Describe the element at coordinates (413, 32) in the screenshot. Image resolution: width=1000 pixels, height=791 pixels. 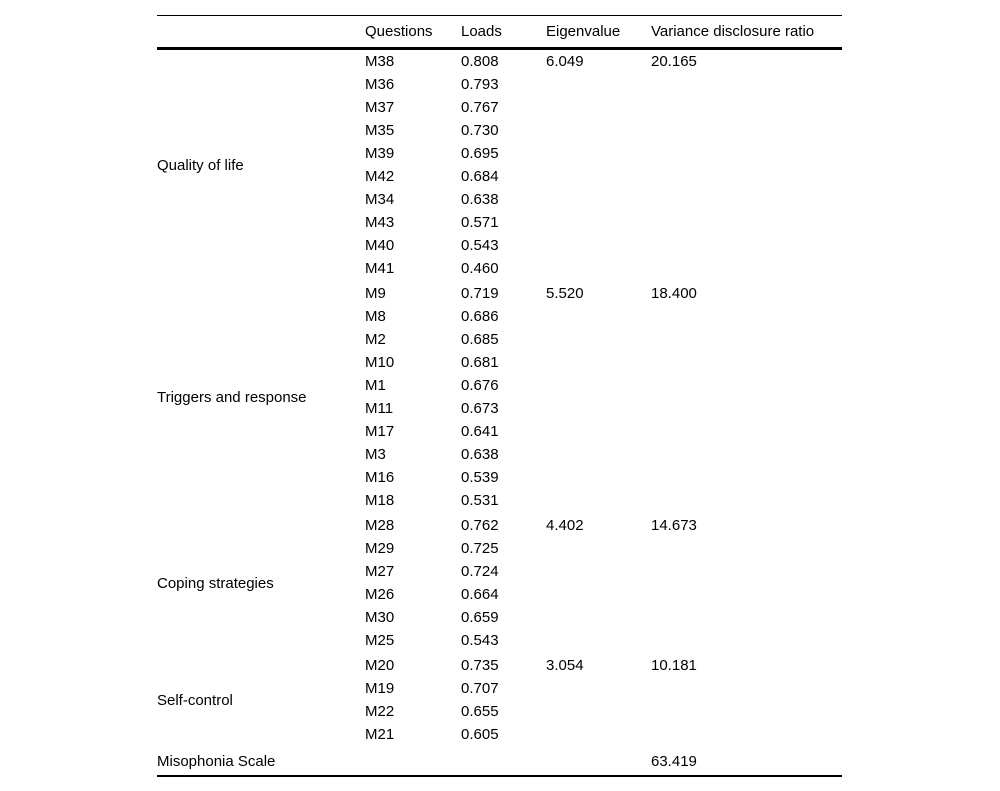
I see `header-questions: Questions` at that location.